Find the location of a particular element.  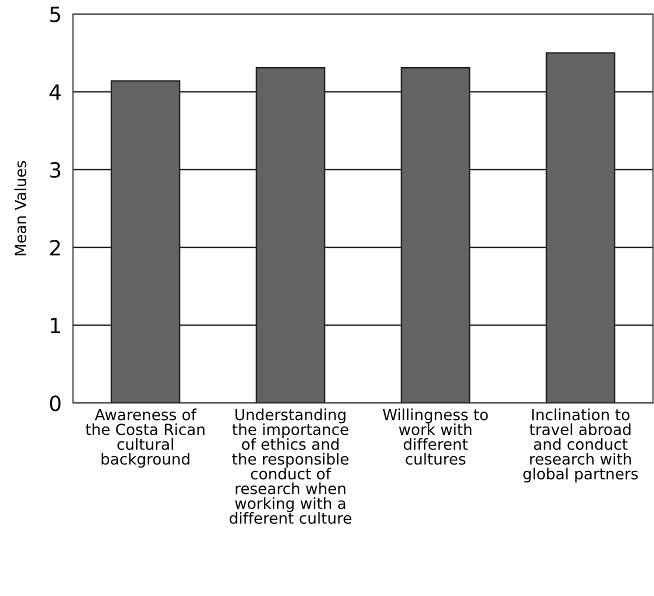

y-tick-label: 2 is located at coordinates (55, 248).